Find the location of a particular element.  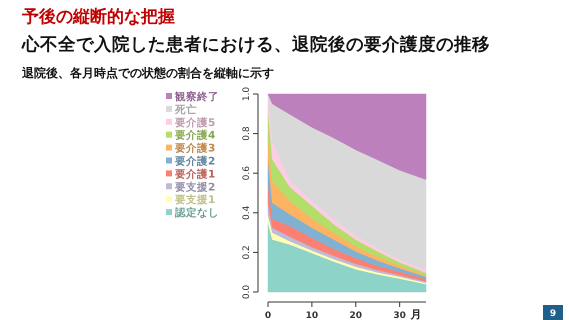

y-tick-label: 0.2 is located at coordinates (247, 252).